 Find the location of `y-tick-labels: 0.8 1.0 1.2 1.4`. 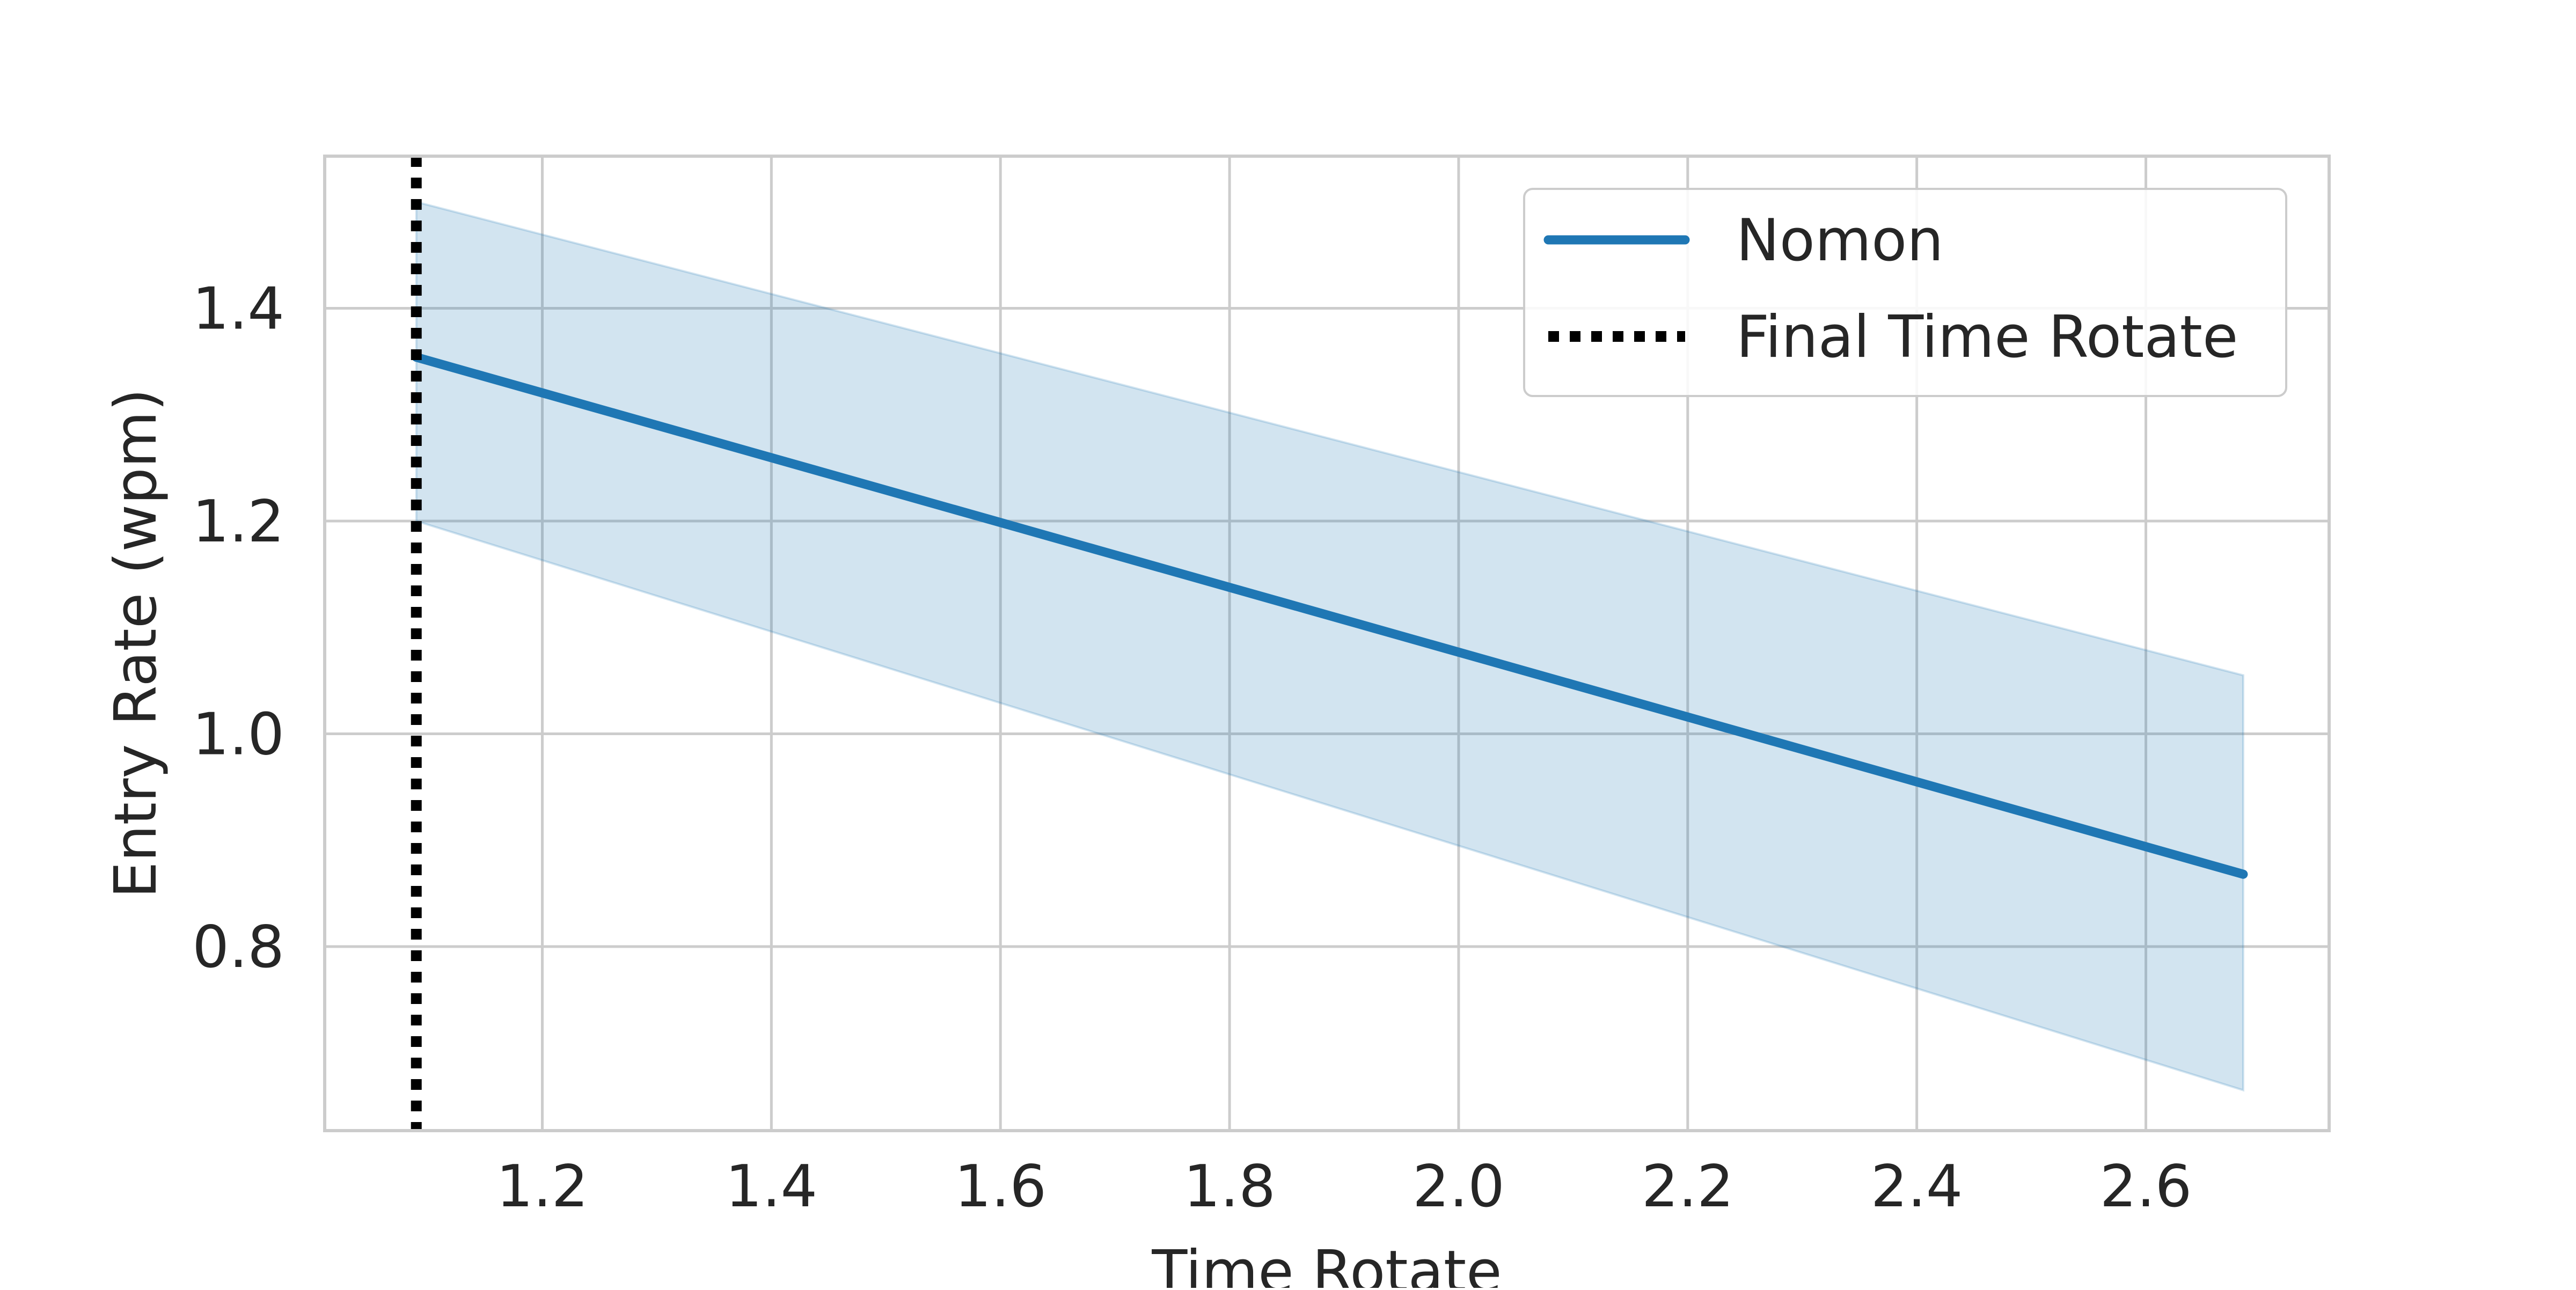

y-tick-labels: 0.8 1.0 1.2 1.4 is located at coordinates (238, 628).